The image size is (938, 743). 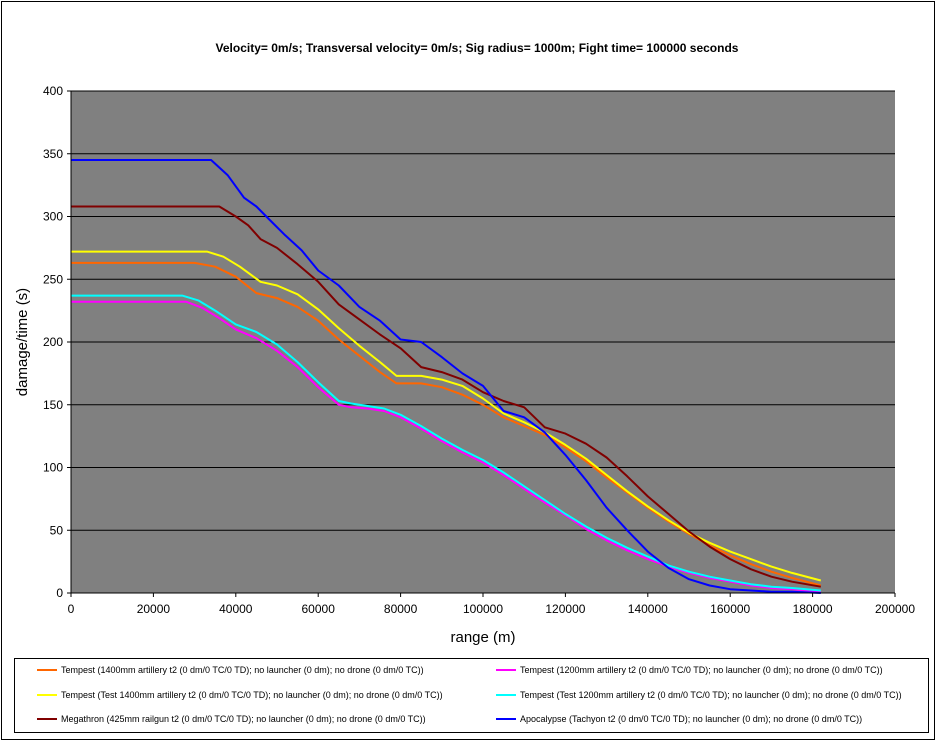 I want to click on y-tick-label: 150, so click(x=53, y=405).